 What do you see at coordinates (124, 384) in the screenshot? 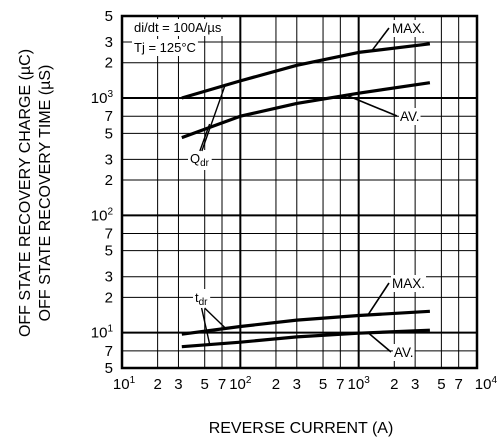
I see `x-tick-label: 101` at bounding box center [124, 384].